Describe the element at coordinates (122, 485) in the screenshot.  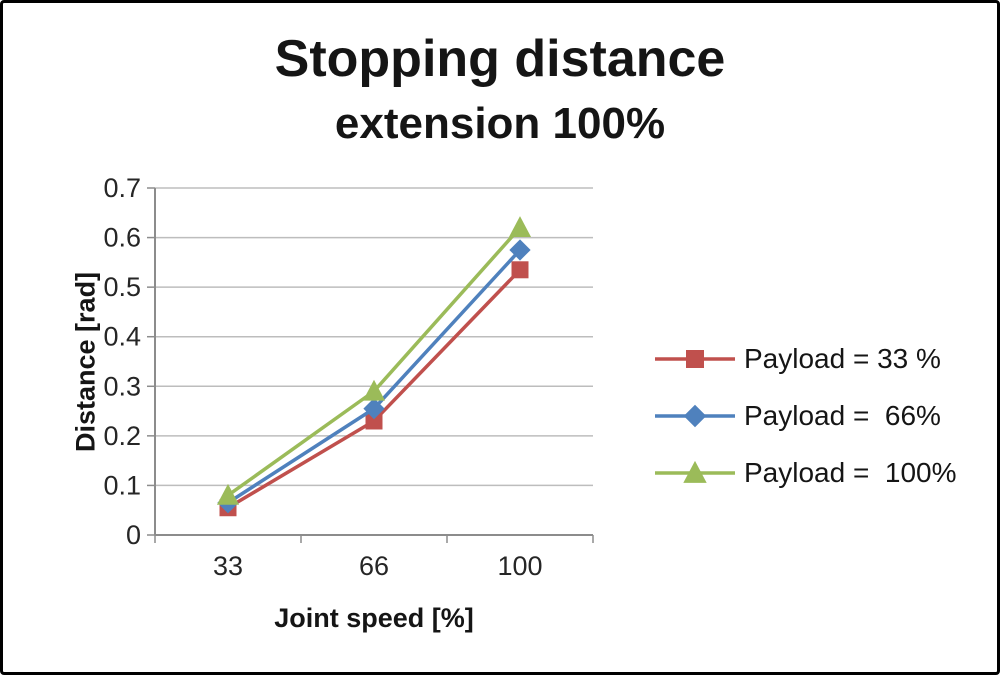
I see `y-tick-label: 0.1` at that location.